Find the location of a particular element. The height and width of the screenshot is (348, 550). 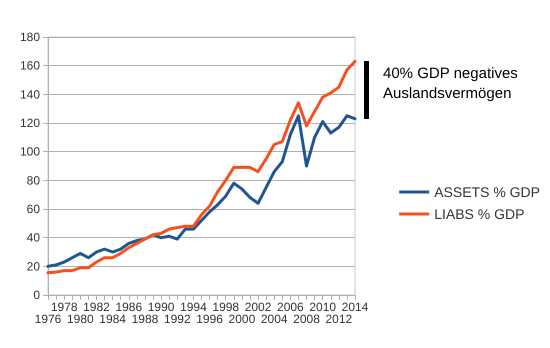

x-tick-label: 1980 is located at coordinates (80, 319).